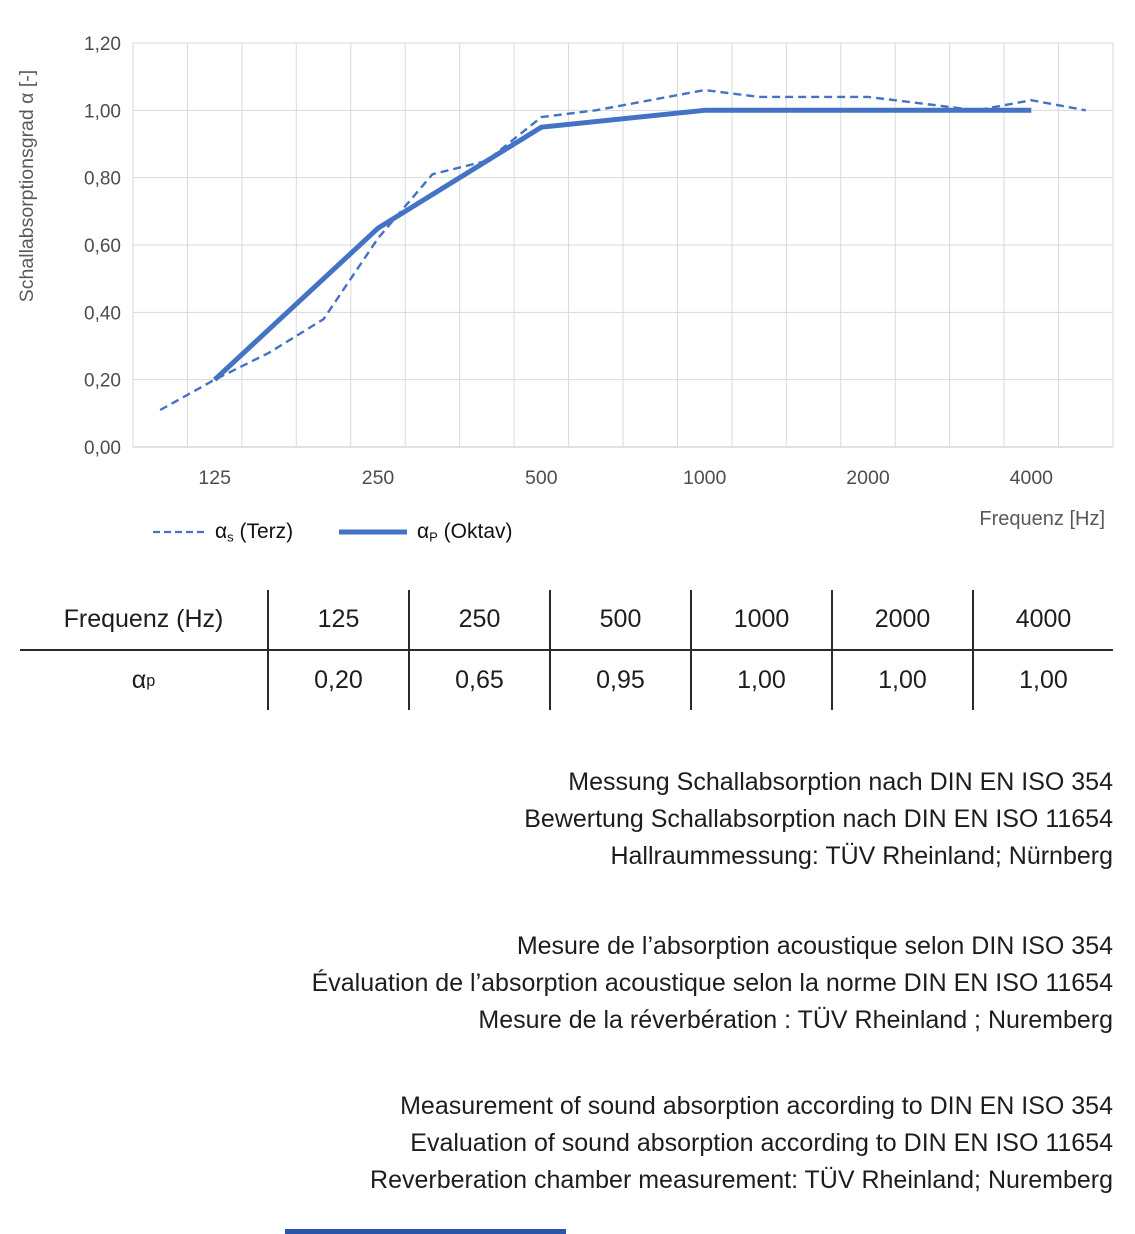 This screenshot has width=1135, height=1234. Describe the element at coordinates (901, 680) in the screenshot. I see `table-value-2000: 1,00` at that location.